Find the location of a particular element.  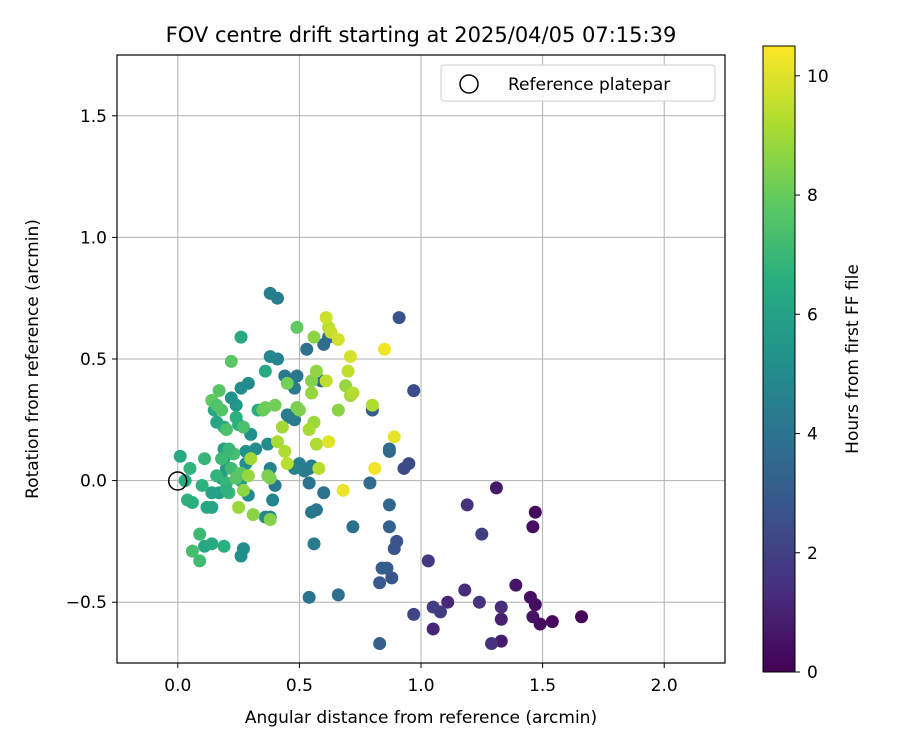

y-tick-label: 1.0 is located at coordinates (93, 238).